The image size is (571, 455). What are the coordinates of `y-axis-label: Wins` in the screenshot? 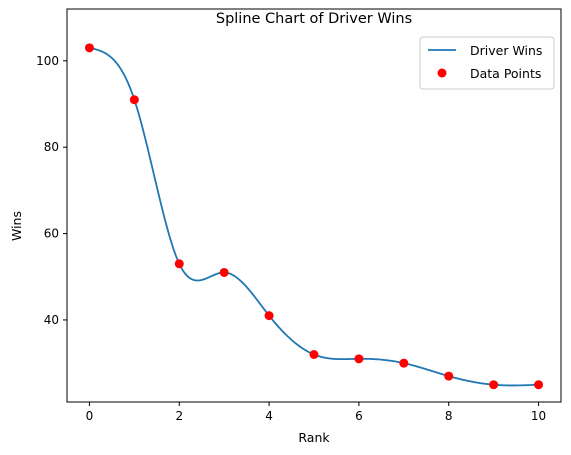 It's located at (16, 226).